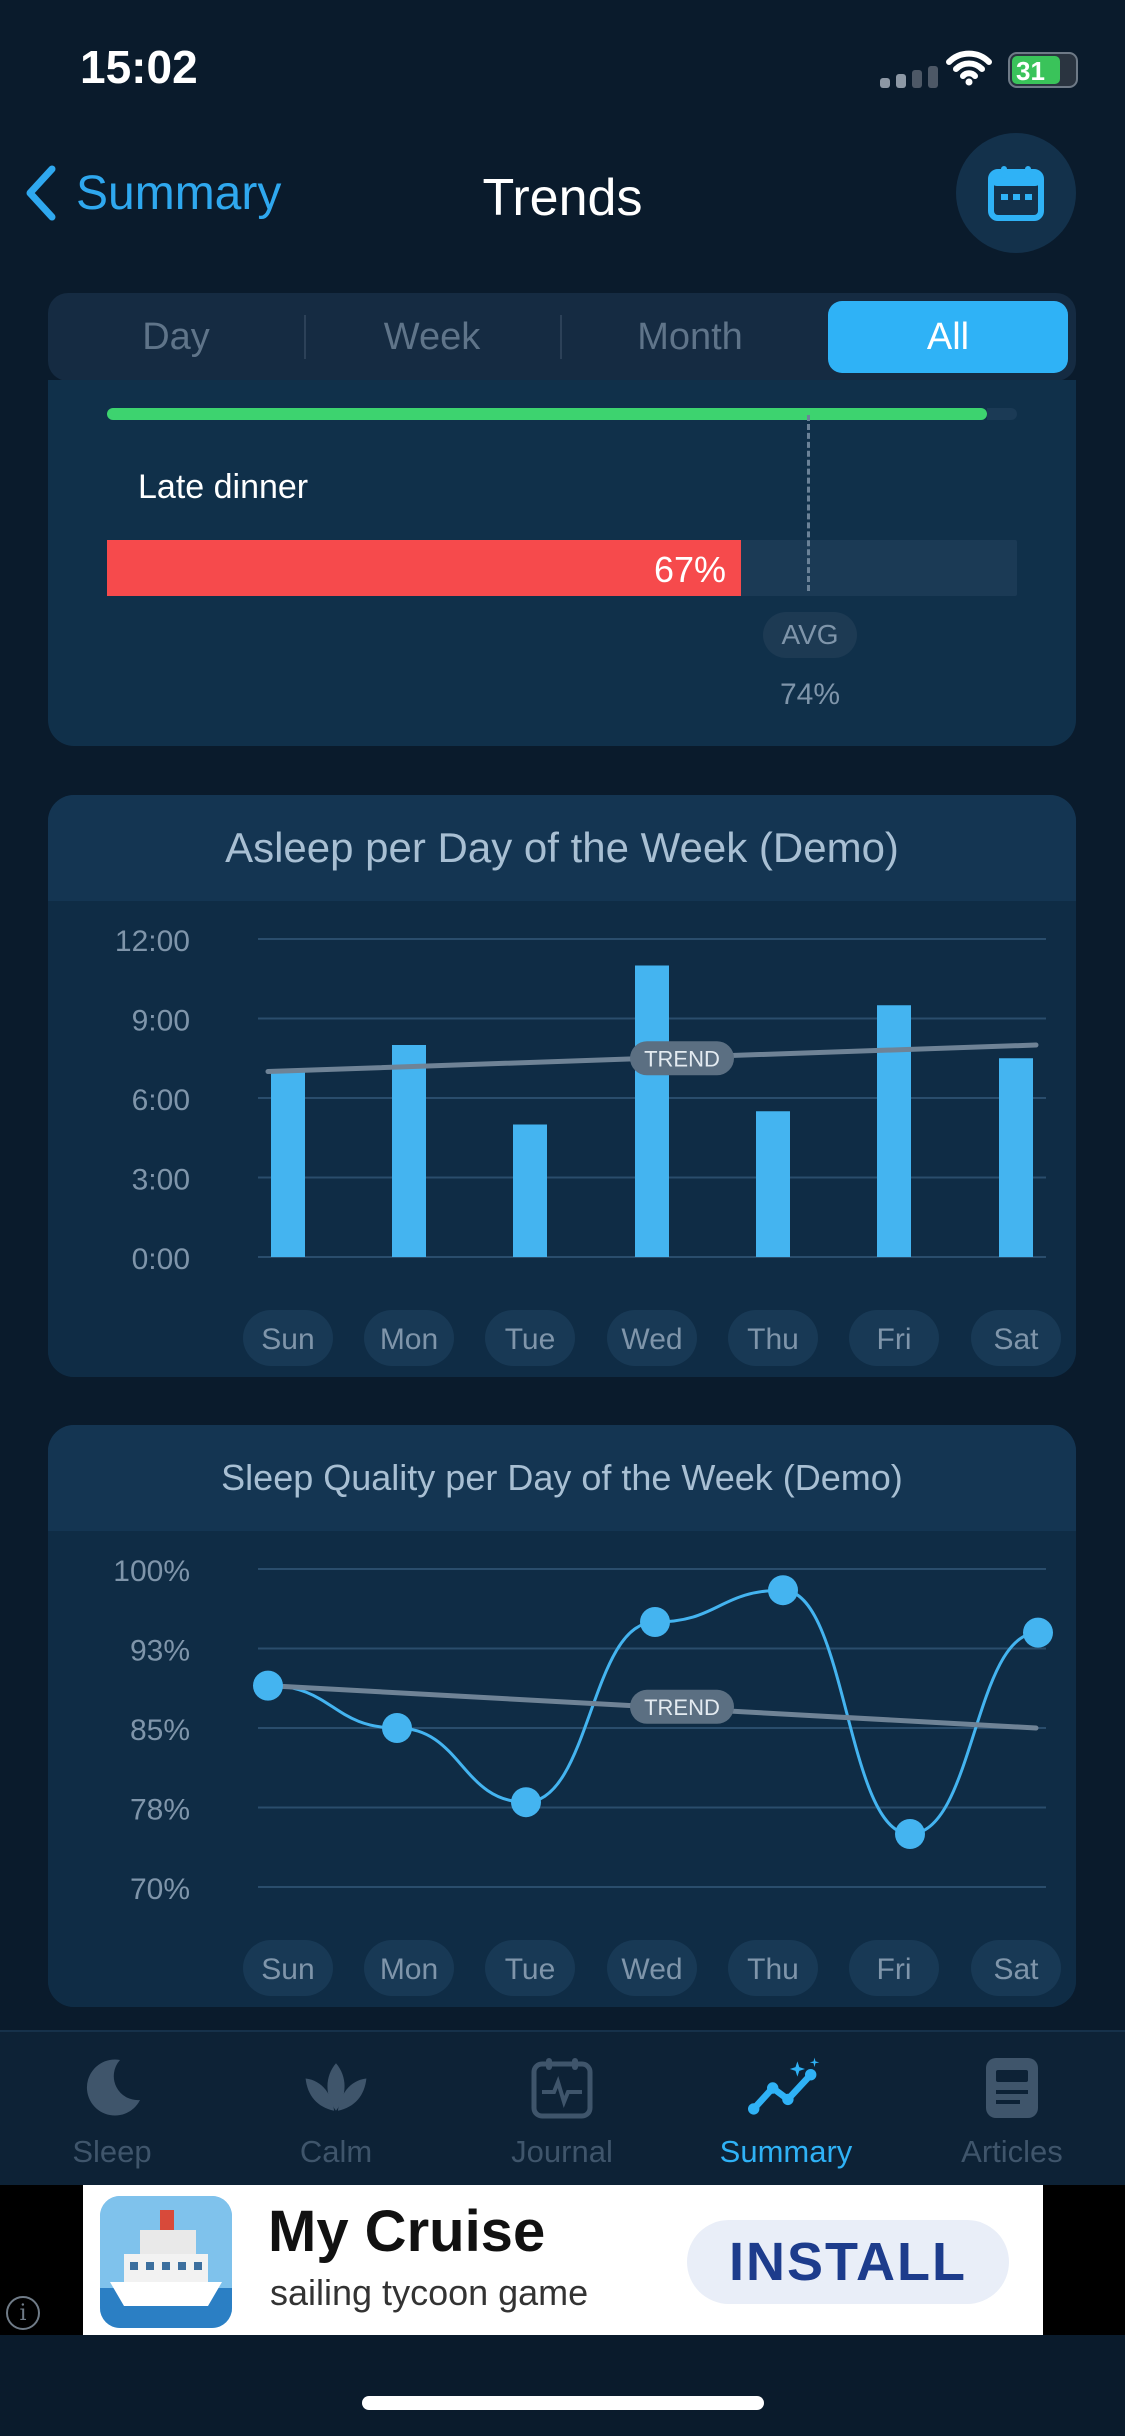 The height and width of the screenshot is (2436, 1125). What do you see at coordinates (1012, 2088) in the screenshot?
I see `articles-icon` at bounding box center [1012, 2088].